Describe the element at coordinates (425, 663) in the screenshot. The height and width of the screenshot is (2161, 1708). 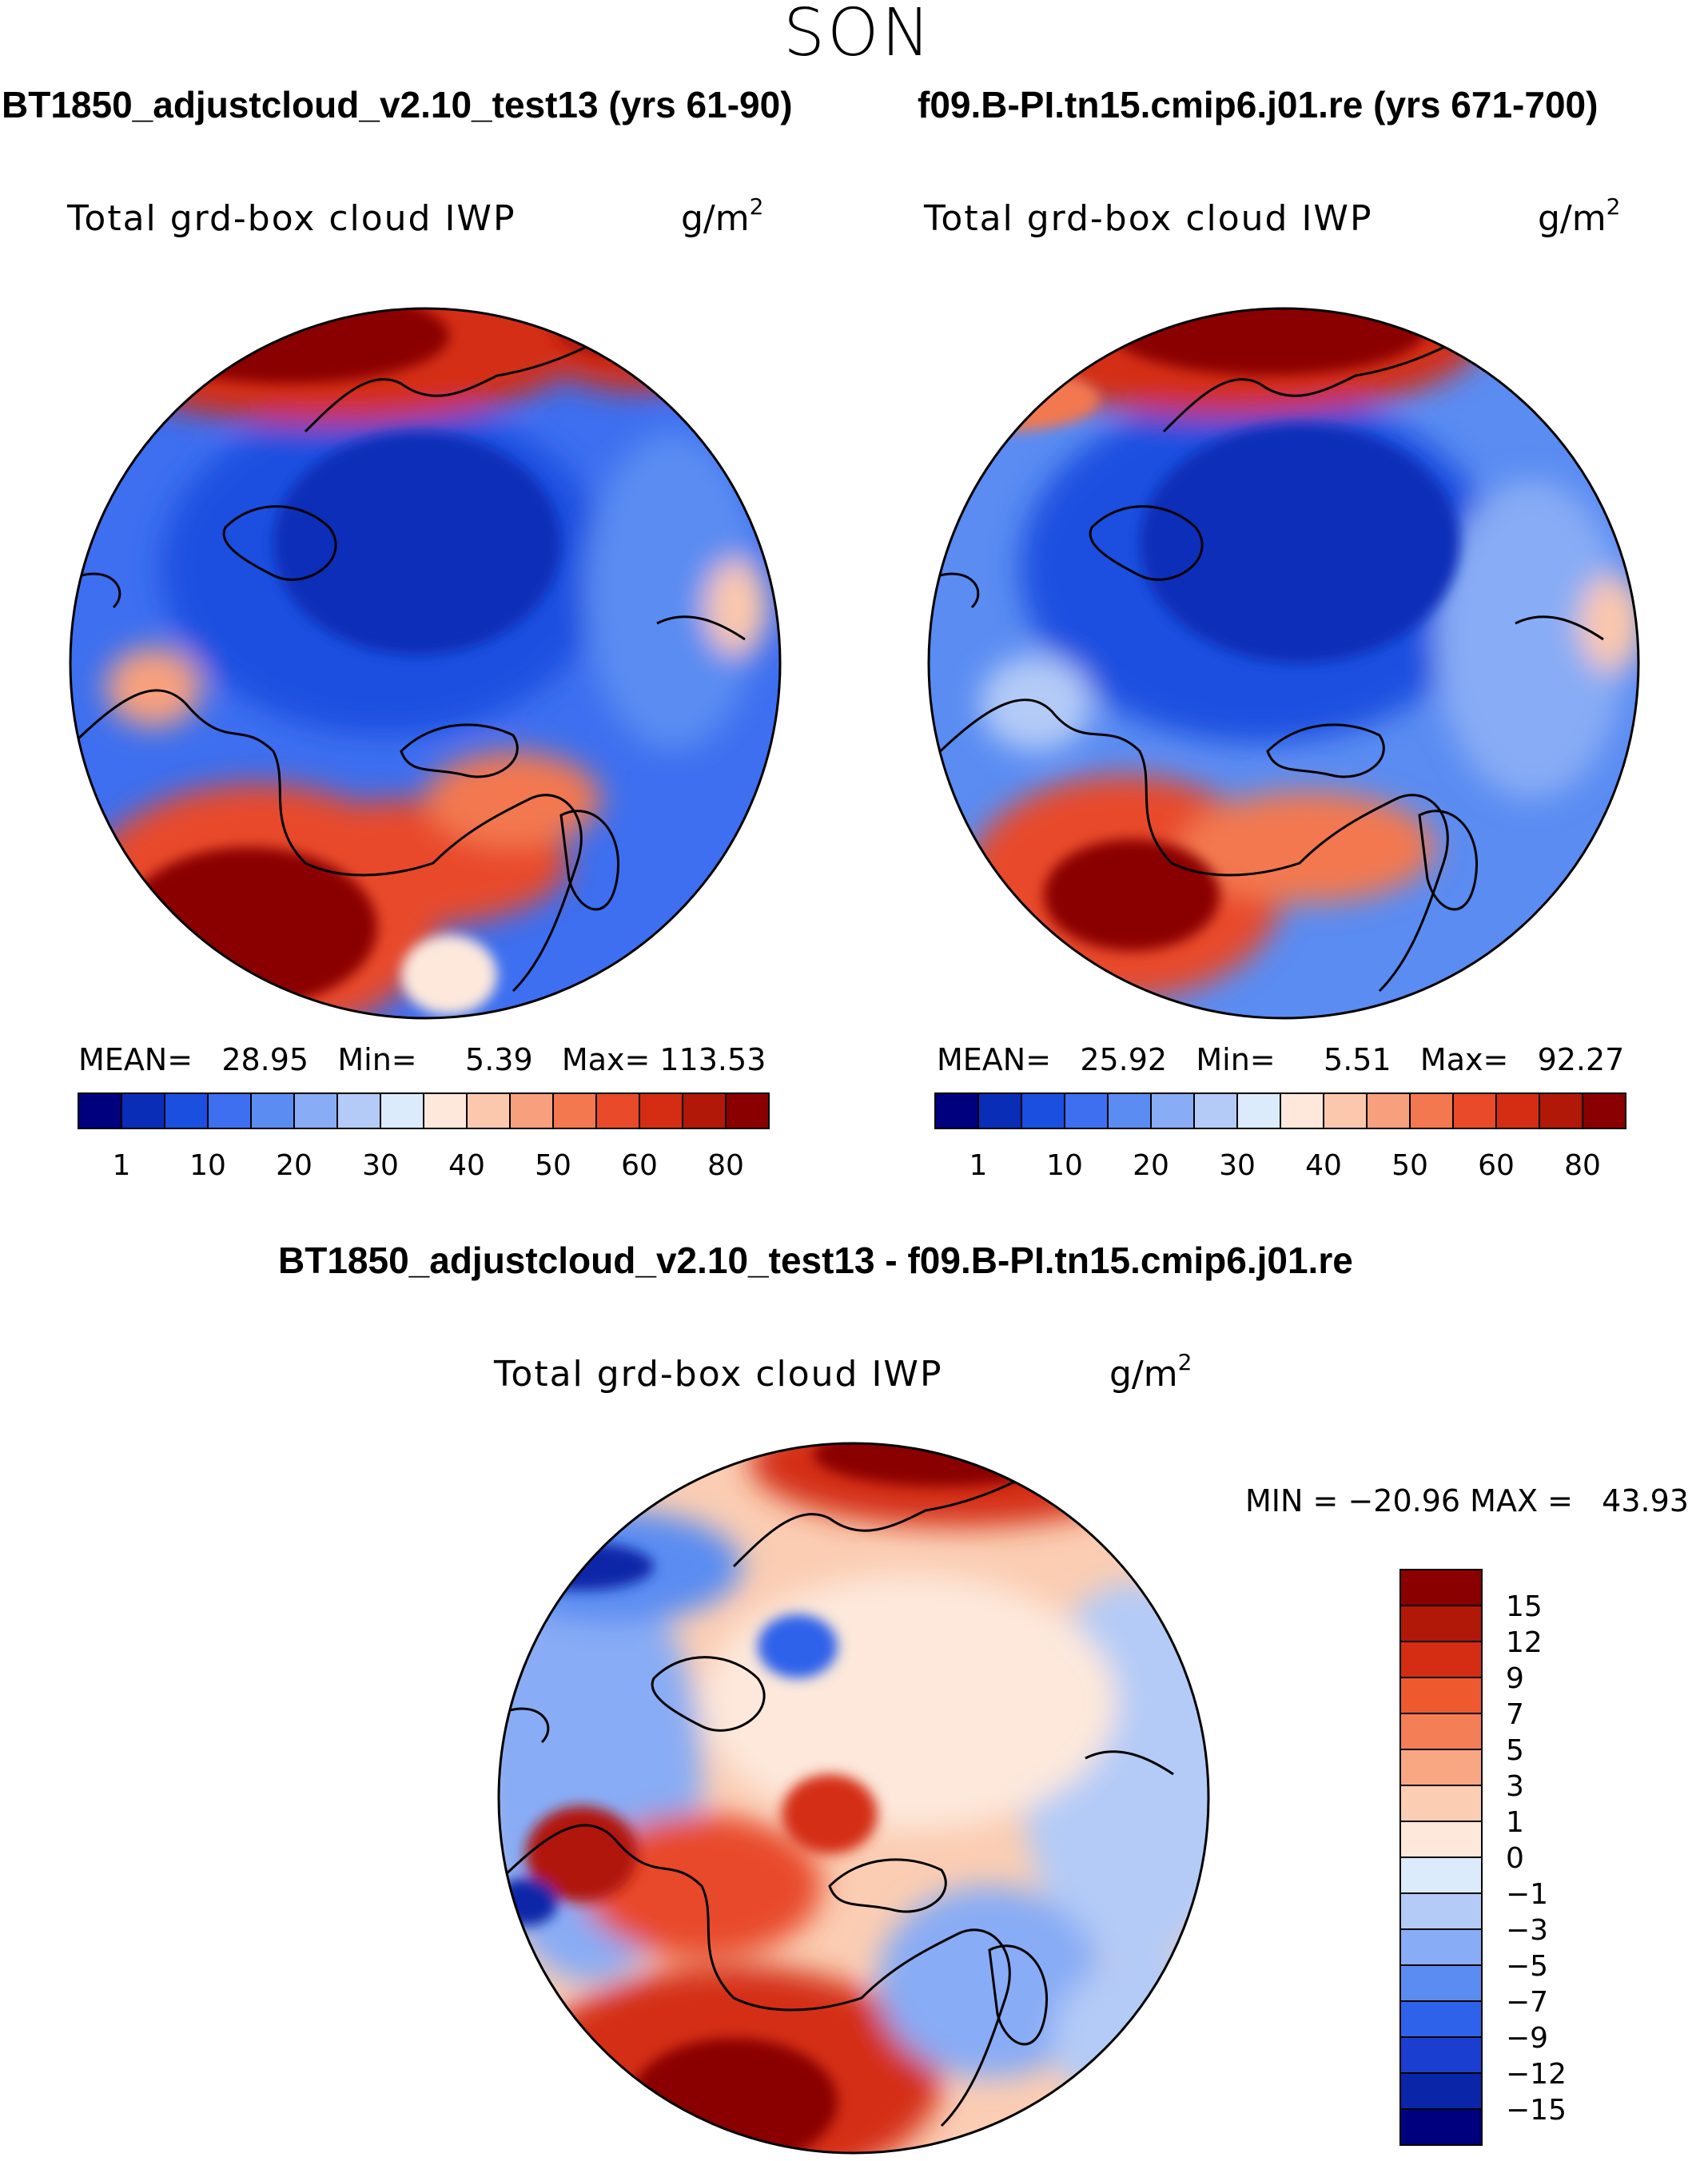
I see `left-polar-map` at that location.